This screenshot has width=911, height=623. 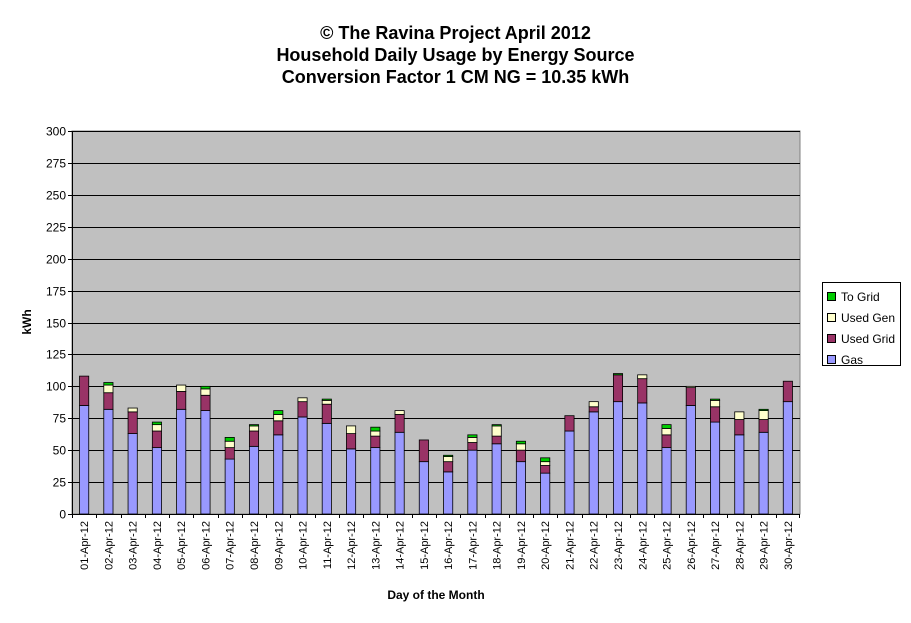 What do you see at coordinates (85, 545) in the screenshot?
I see `x-tick-label: 01-Apr-12` at bounding box center [85, 545].